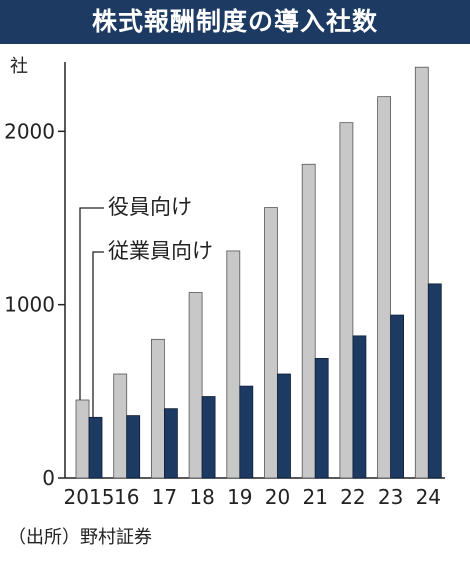 The image size is (470, 565). I want to click on chart-title: 株式報酬制度の導入社数, so click(234, 21).